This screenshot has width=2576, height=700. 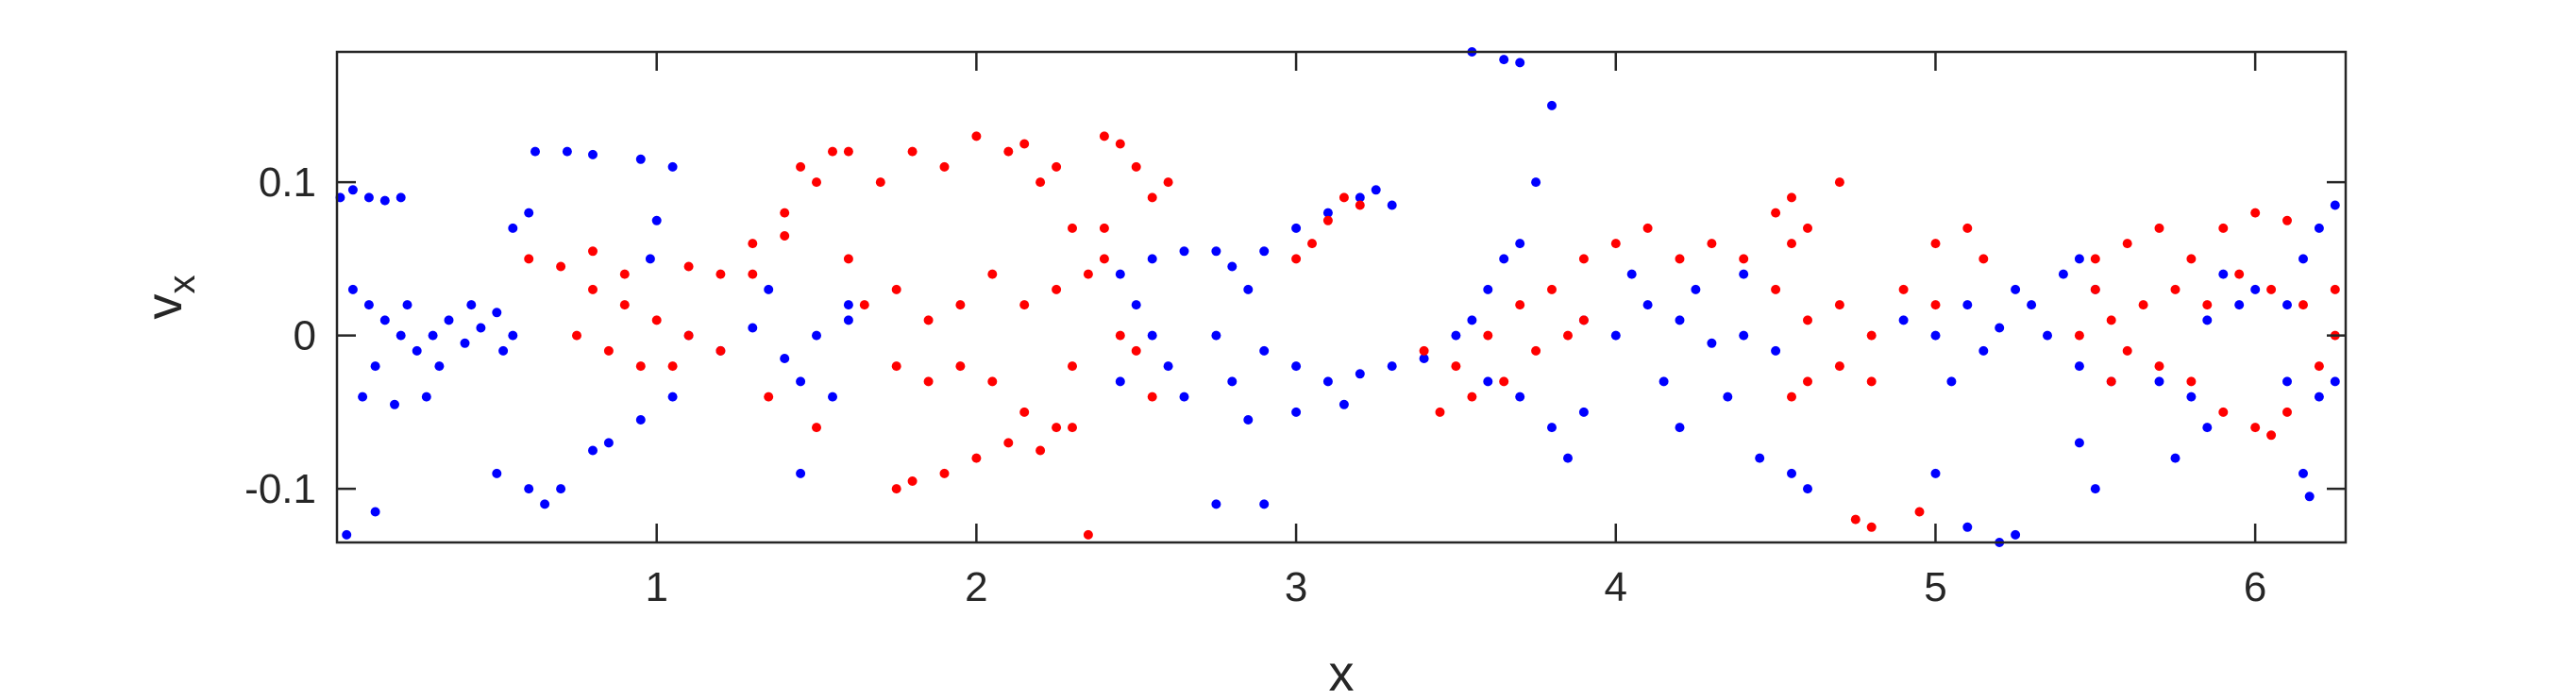 I want to click on y-axis-label-main: v, so click(x=165, y=307).